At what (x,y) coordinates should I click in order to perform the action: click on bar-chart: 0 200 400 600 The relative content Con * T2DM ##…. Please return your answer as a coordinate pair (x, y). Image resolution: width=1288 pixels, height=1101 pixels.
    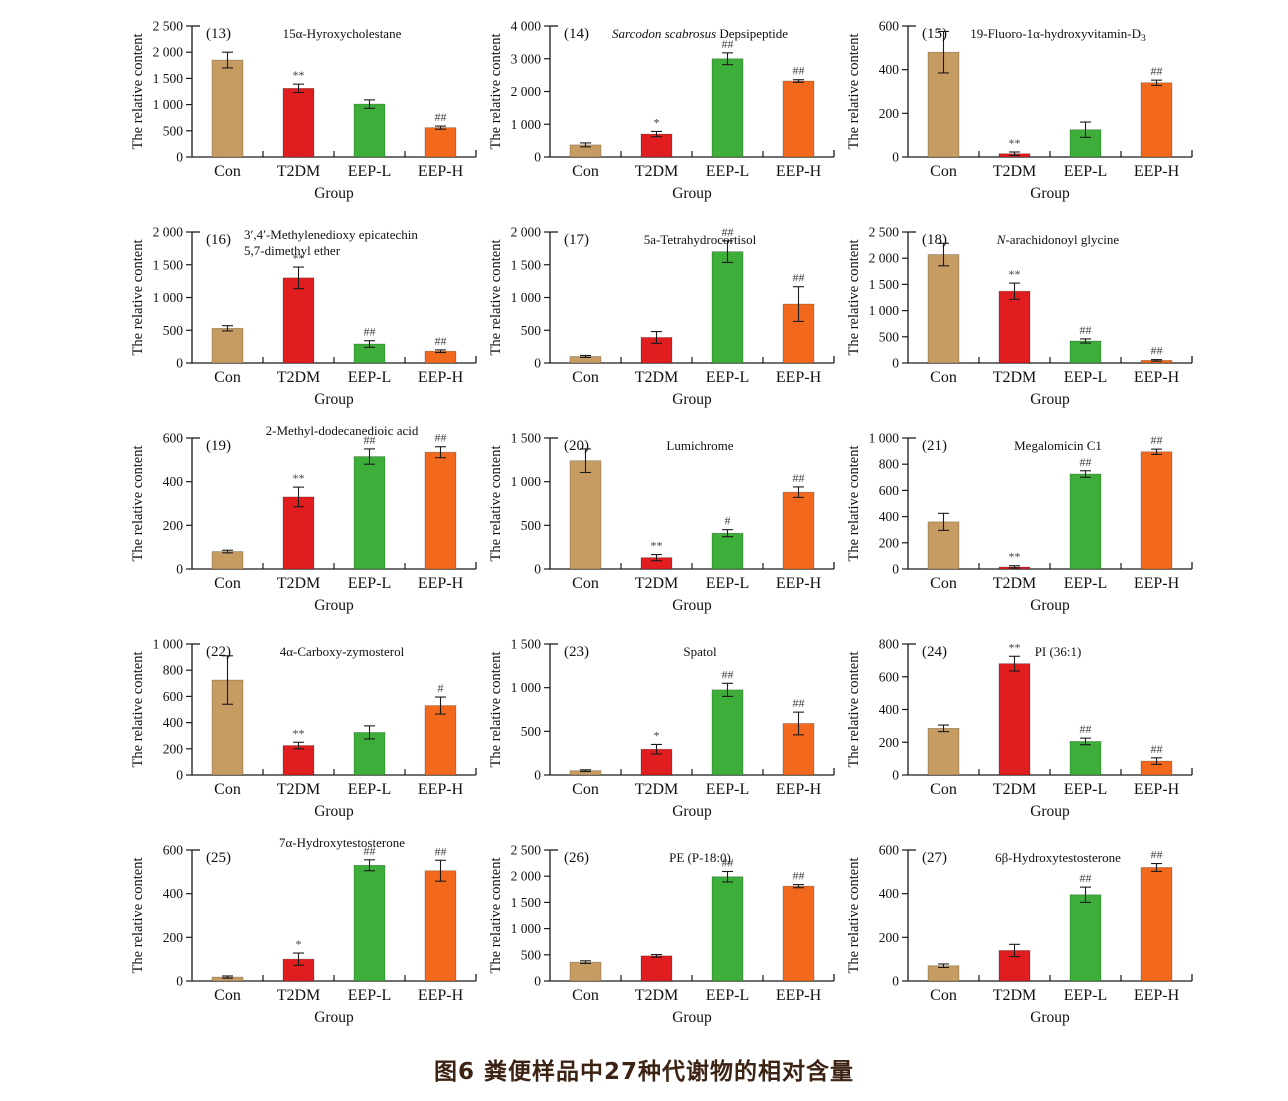
    Looking at the image, I should click on (303, 930).